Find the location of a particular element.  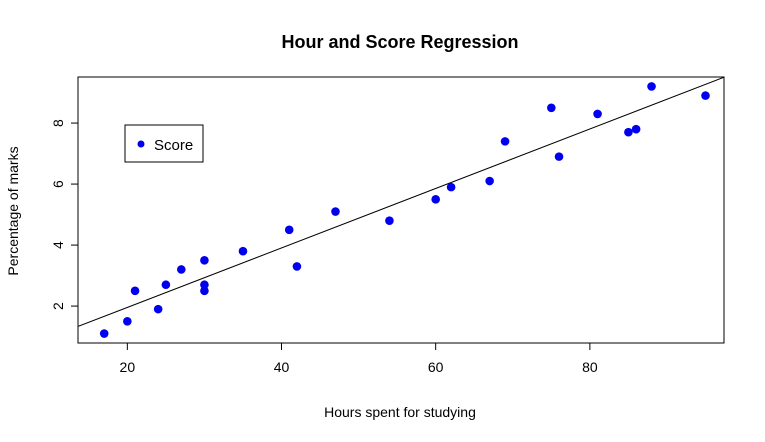

legend: Score is located at coordinates (164, 143).